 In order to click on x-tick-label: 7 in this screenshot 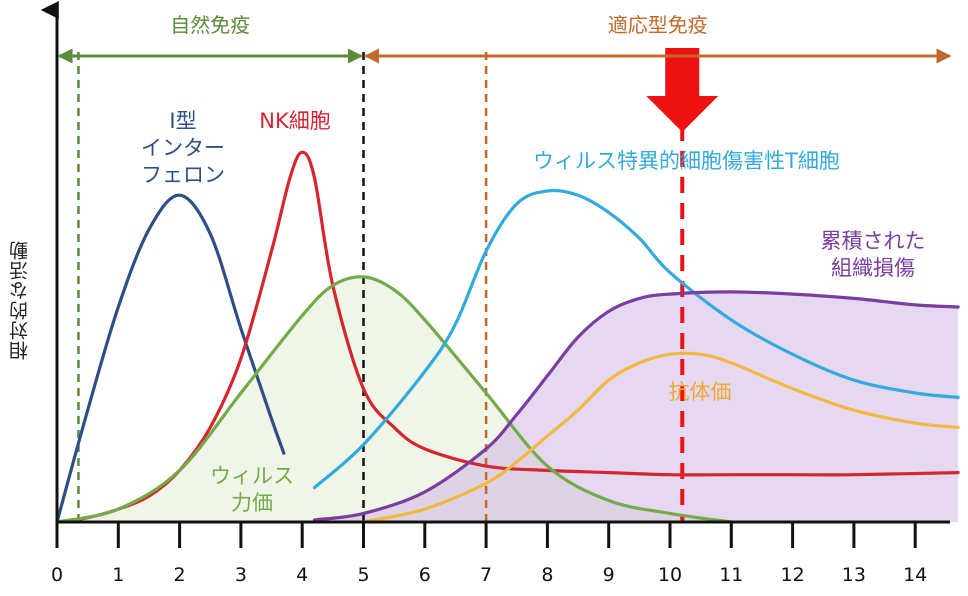, I will do `click(486, 575)`.